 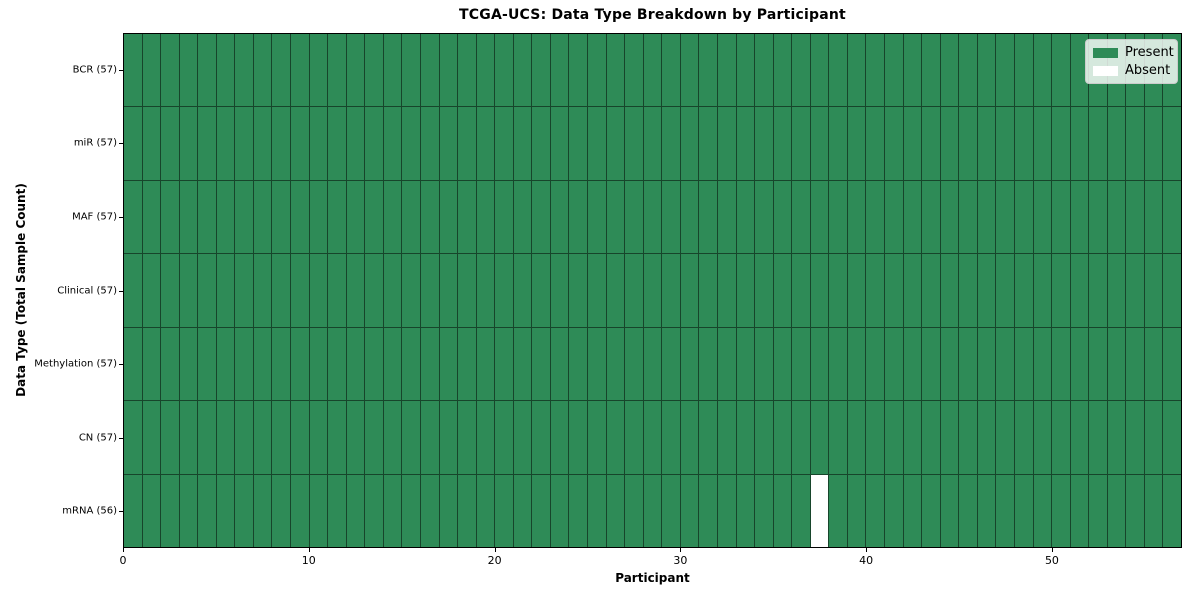 I want to click on cell-mRNA-p3, so click(x=188, y=510).